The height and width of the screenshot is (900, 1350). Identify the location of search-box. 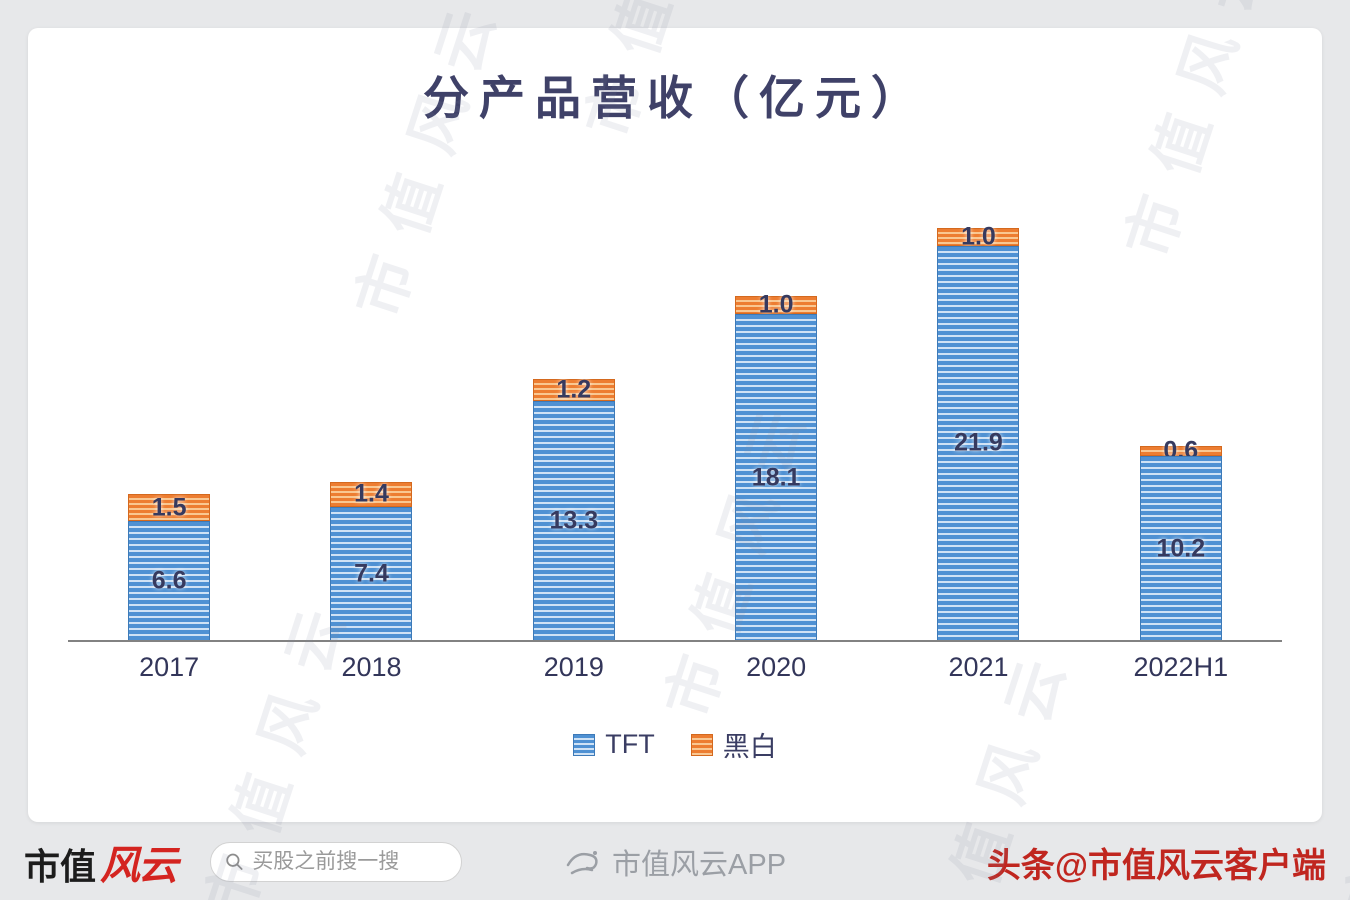
(336, 862).